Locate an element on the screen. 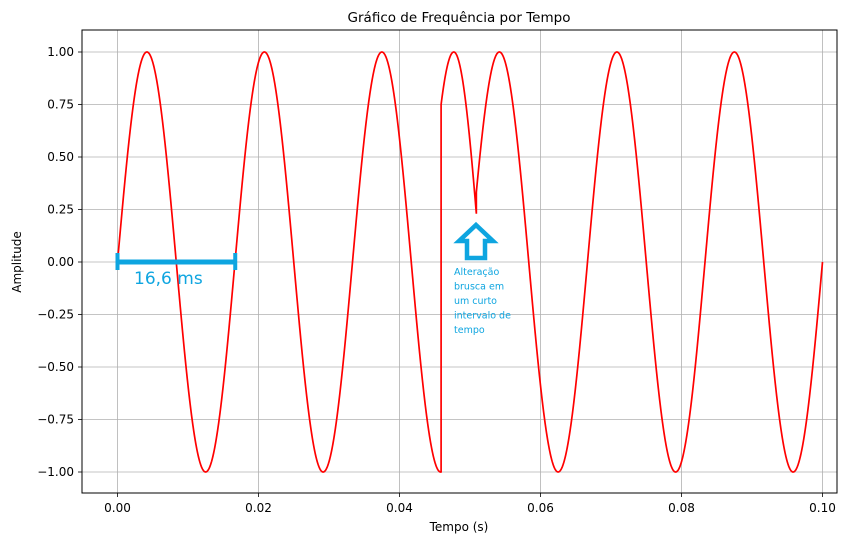 Image resolution: width=866 pixels, height=546 pixels. x-tick-label: 0.06 is located at coordinates (540, 508).